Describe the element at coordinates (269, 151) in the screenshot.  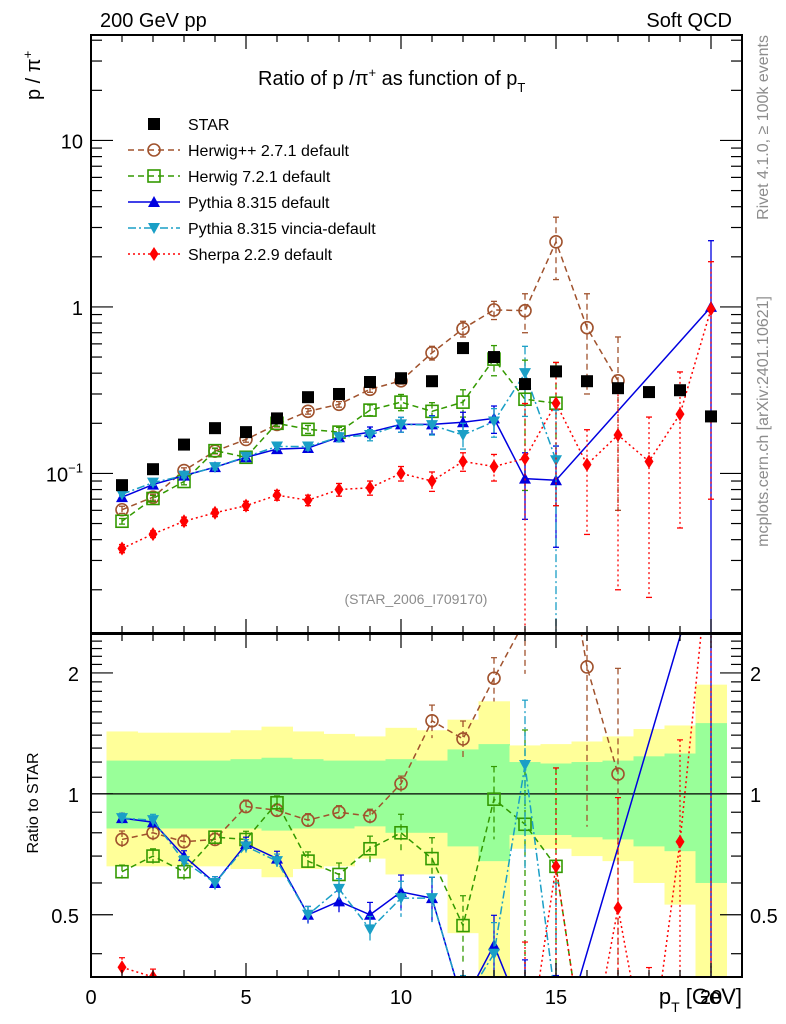
I see `legend-label: Herwig++ 2.7.1 default` at that location.